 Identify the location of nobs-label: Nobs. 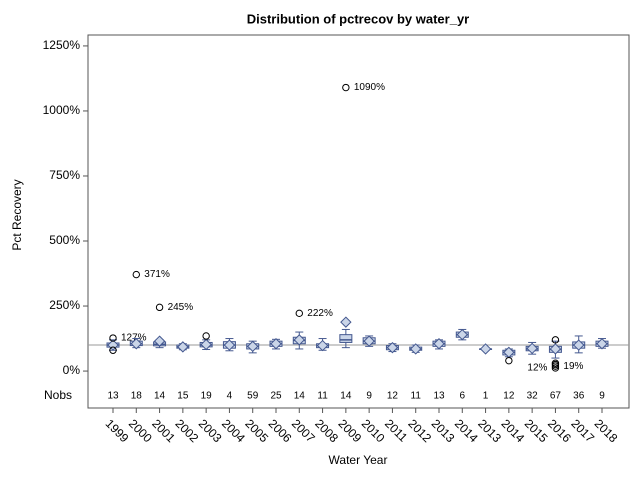
(58, 395).